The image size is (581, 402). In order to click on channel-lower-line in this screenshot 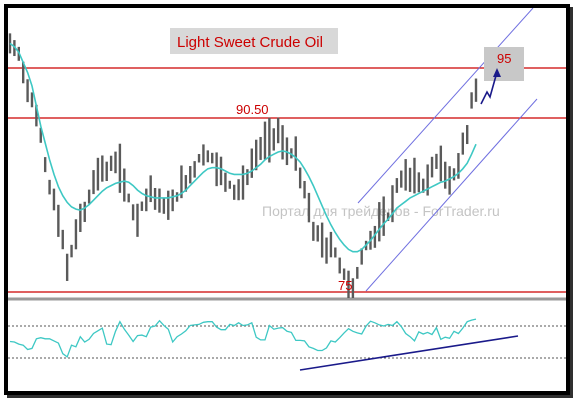, I will do `click(451, 195)`.